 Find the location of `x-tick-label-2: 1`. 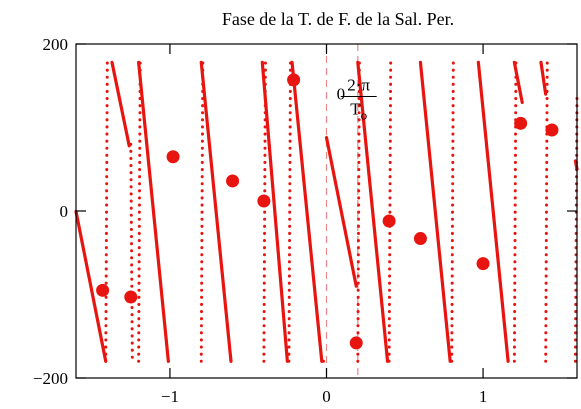

x-tick-label-2: 1 is located at coordinates (483, 396).